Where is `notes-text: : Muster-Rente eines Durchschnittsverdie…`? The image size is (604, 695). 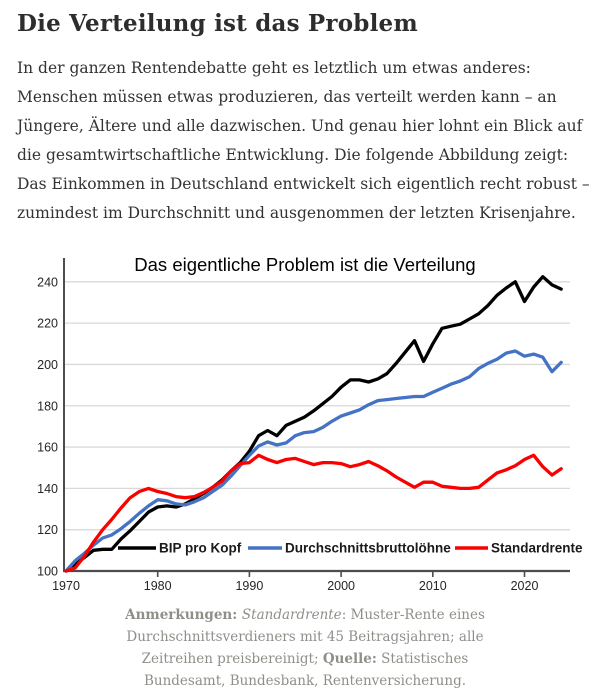 notes-text: : Muster-Rente eines Durchschnittsverdie… is located at coordinates (305, 637).